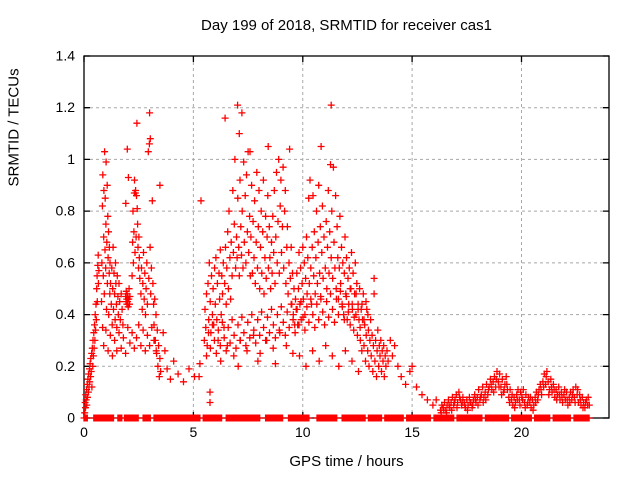 The height and width of the screenshot is (480, 640). Describe the element at coordinates (346, 461) in the screenshot. I see `x-axis-label: GPS time / hours` at that location.